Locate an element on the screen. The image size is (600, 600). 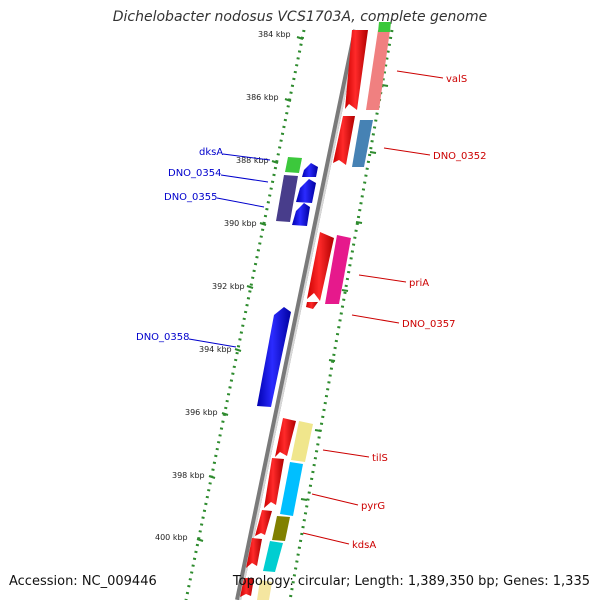
axis-tick-label: 384 kbp is located at coordinates (274, 34).